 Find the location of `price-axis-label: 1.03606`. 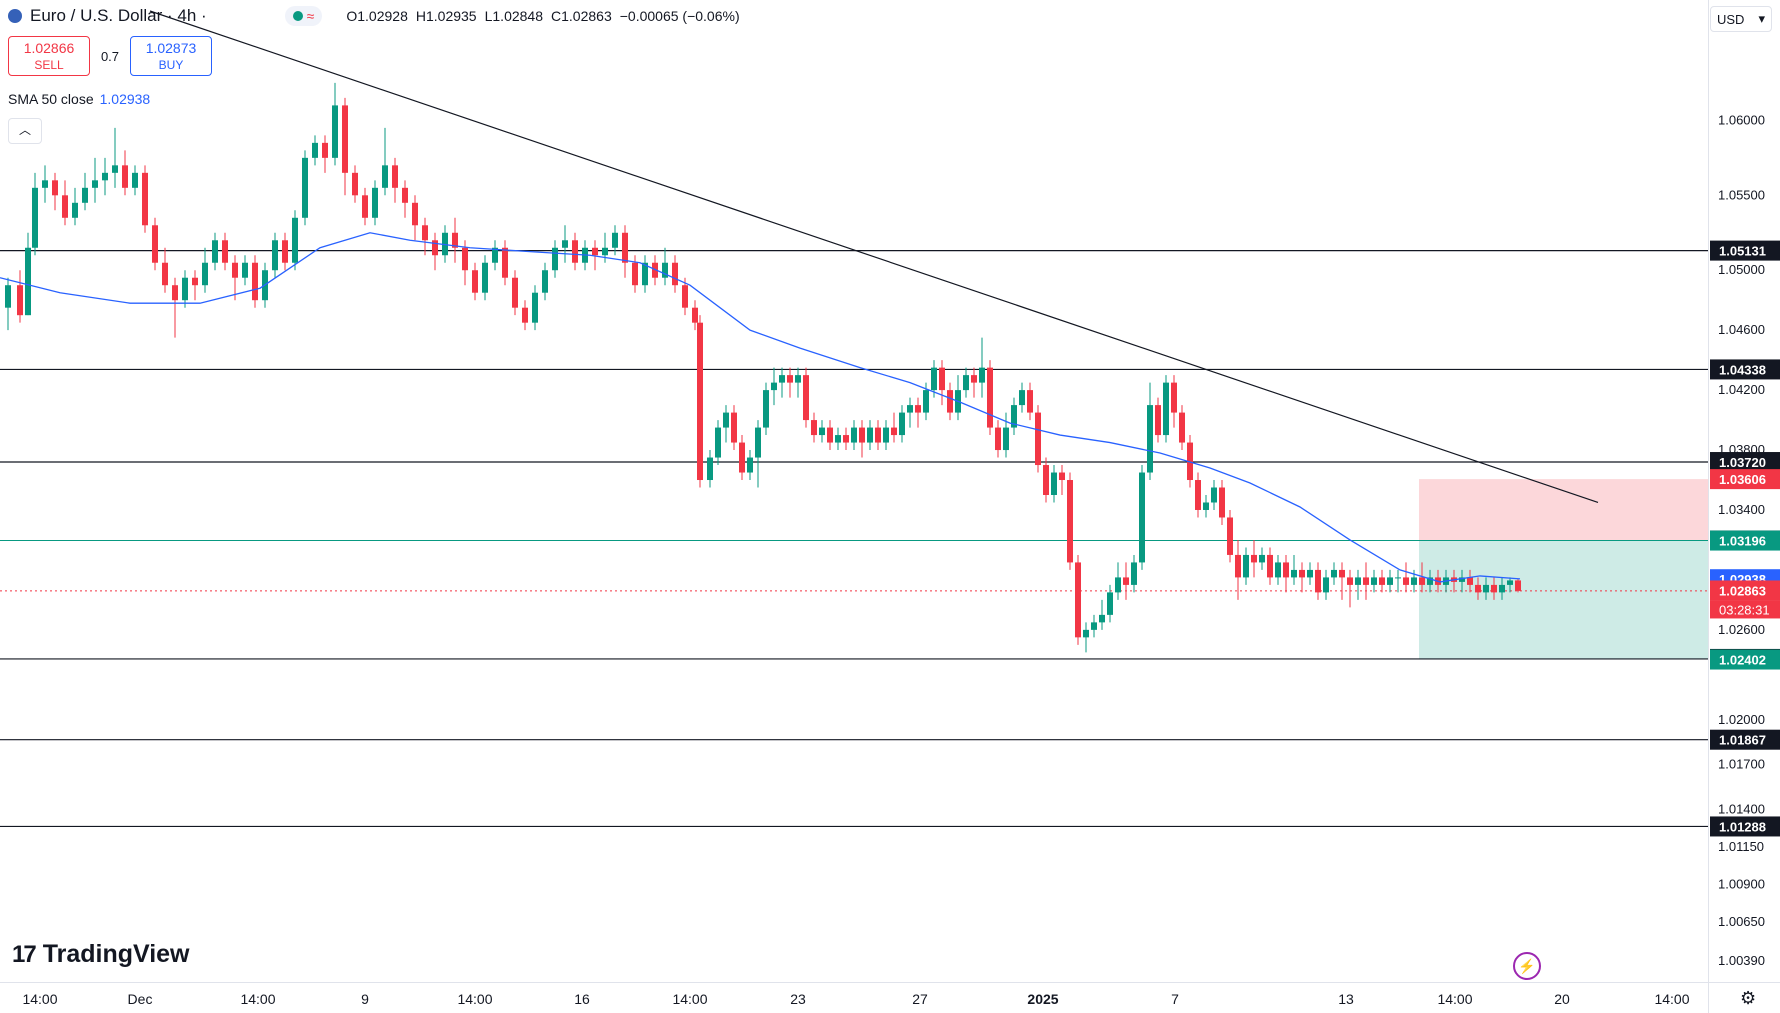

price-axis-label: 1.03606 is located at coordinates (1742, 479).